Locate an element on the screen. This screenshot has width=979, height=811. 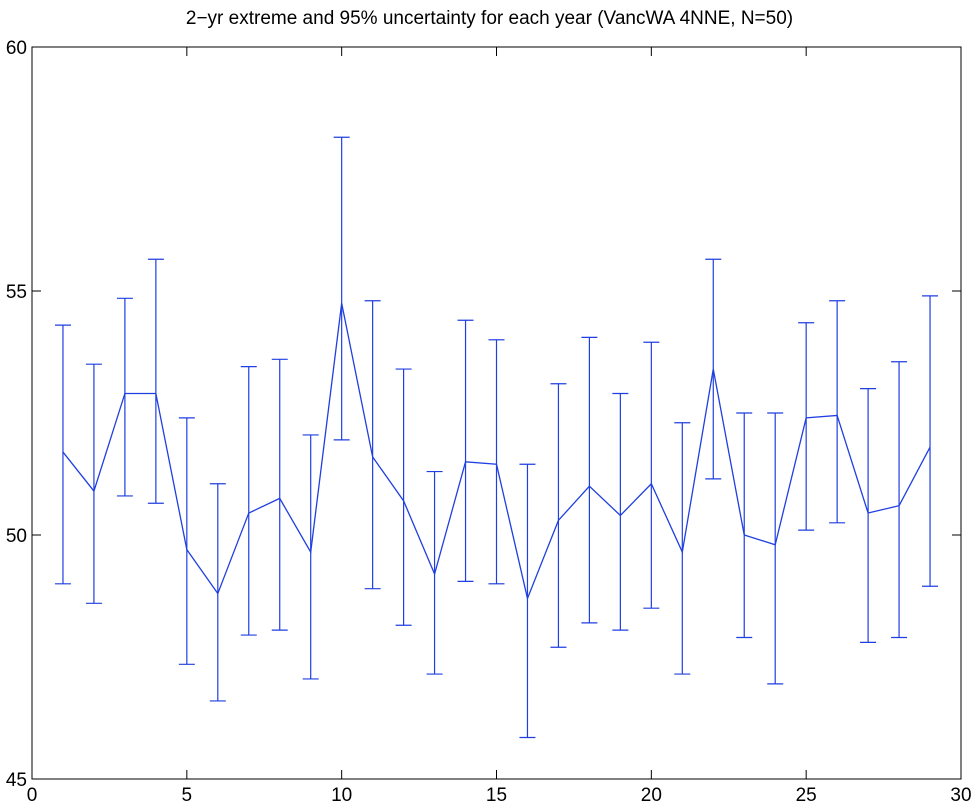
y-tick-label: 55 is located at coordinates (16, 292).